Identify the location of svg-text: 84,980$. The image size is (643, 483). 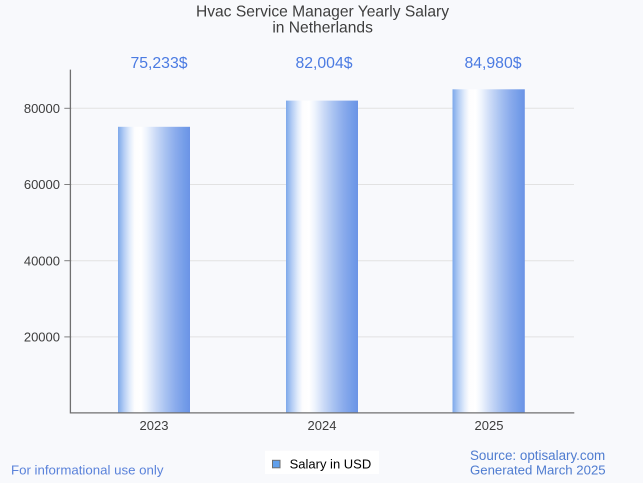
(492, 63).